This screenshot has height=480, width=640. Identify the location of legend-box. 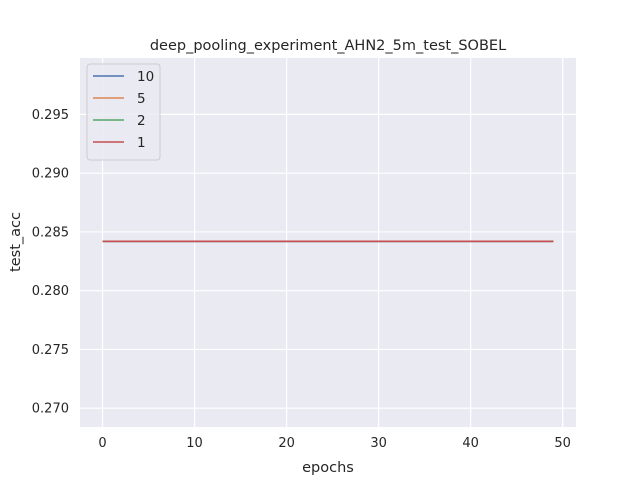
(123, 112).